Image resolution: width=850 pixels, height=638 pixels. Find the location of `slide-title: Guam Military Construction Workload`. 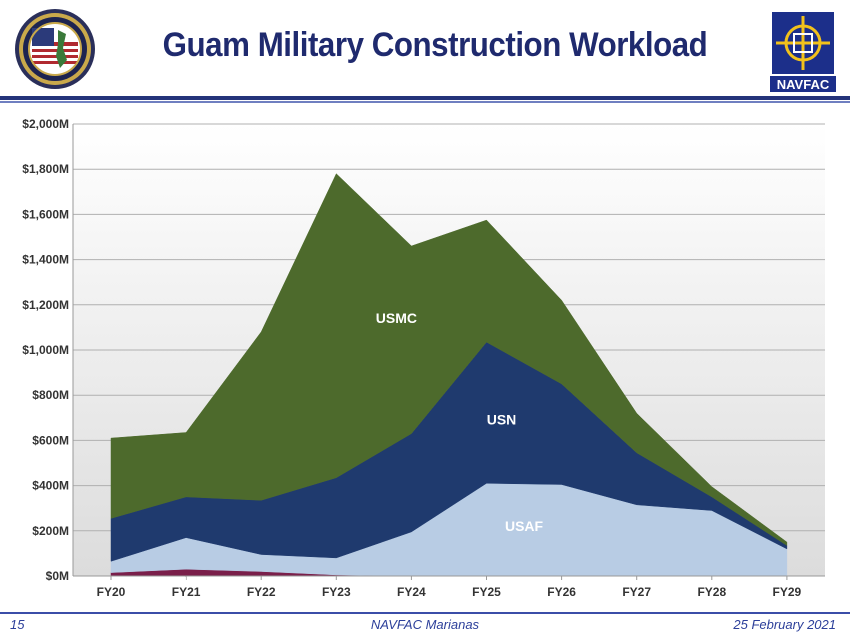

slide-title: Guam Military Construction Workload is located at coordinates (435, 45).